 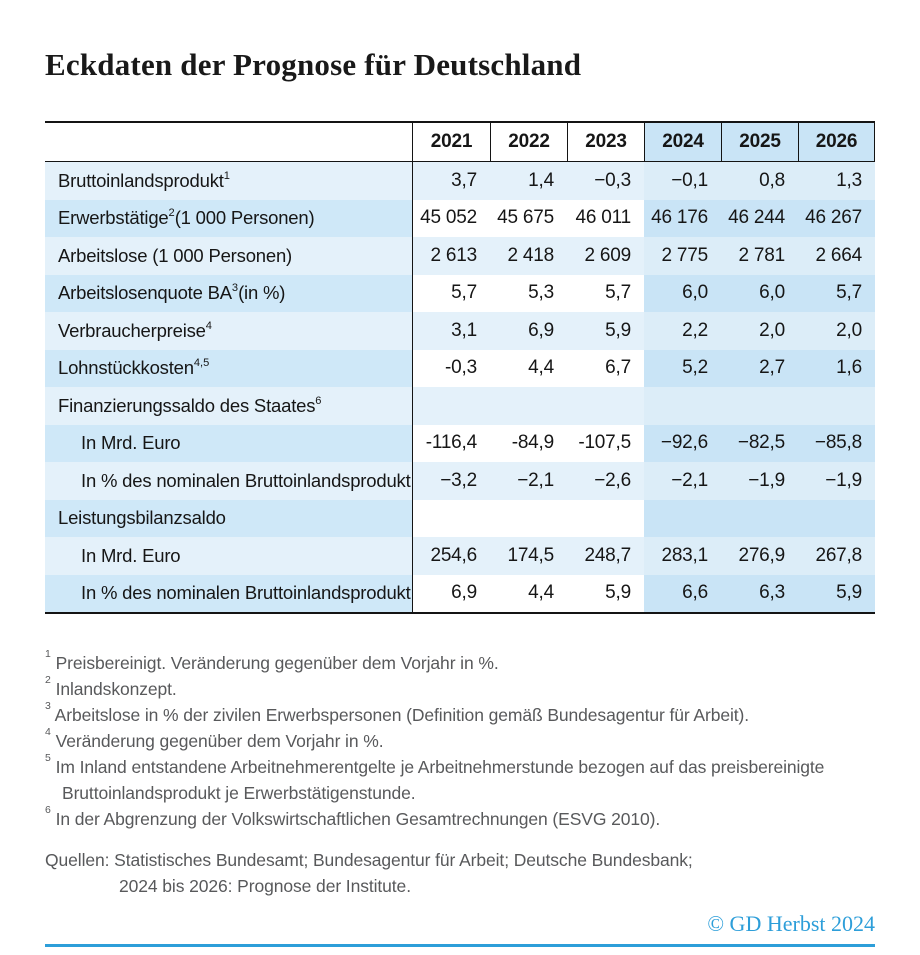 What do you see at coordinates (605, 368) in the screenshot?
I see `value-cell: 6,7` at bounding box center [605, 368].